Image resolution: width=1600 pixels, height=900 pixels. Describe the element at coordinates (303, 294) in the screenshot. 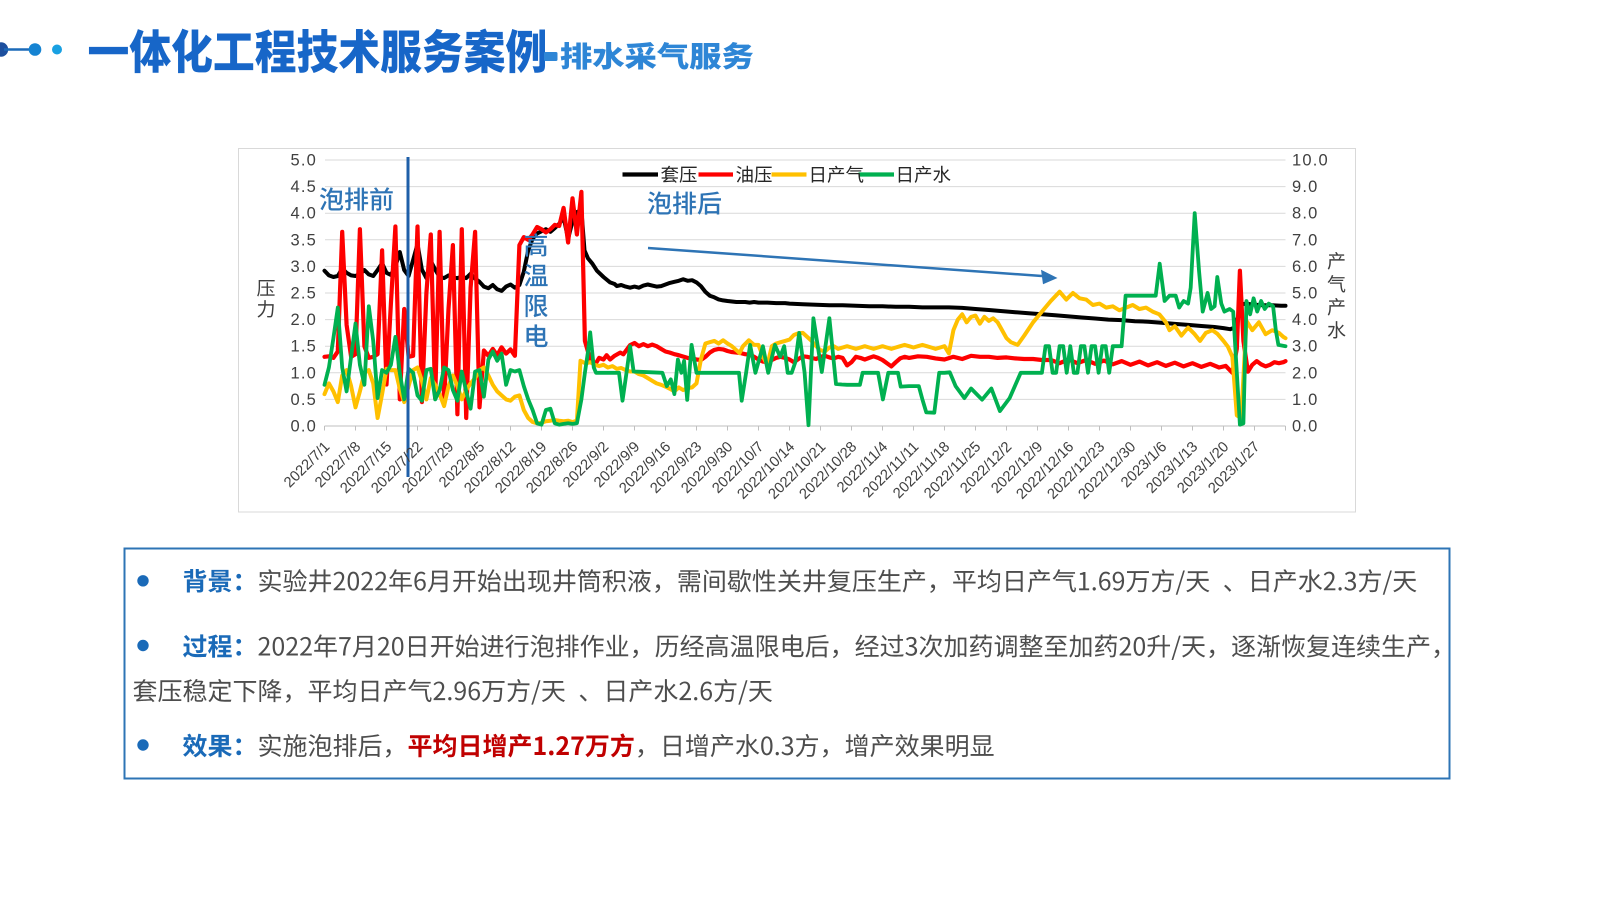

I see `svg-text: 2.5` at that location.